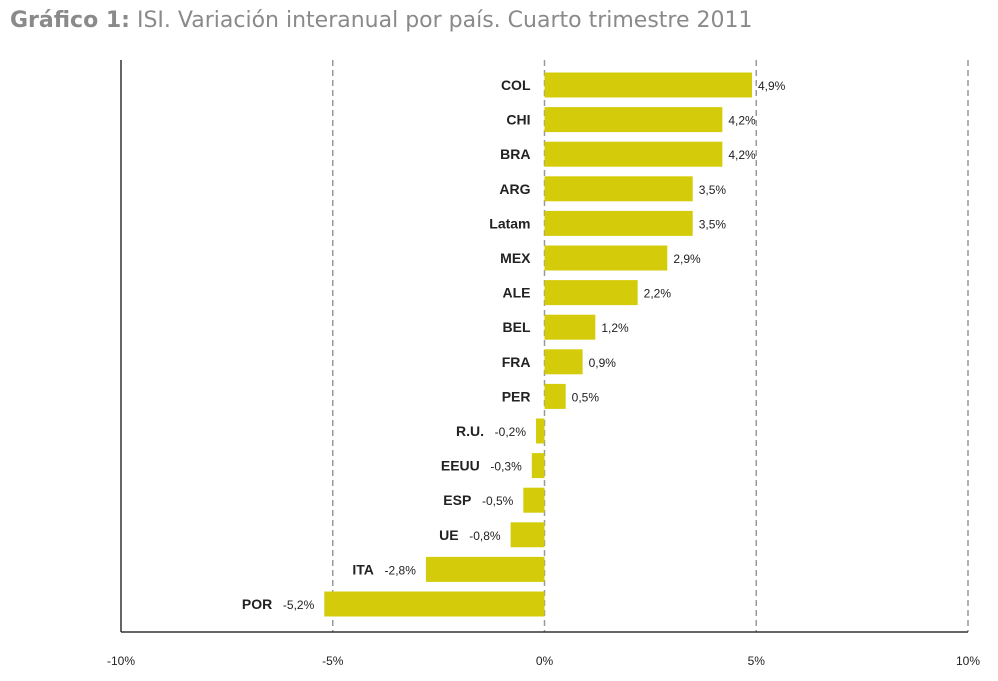 The image size is (998, 681). I want to click on x-tick-label: 10%, so click(968, 661).